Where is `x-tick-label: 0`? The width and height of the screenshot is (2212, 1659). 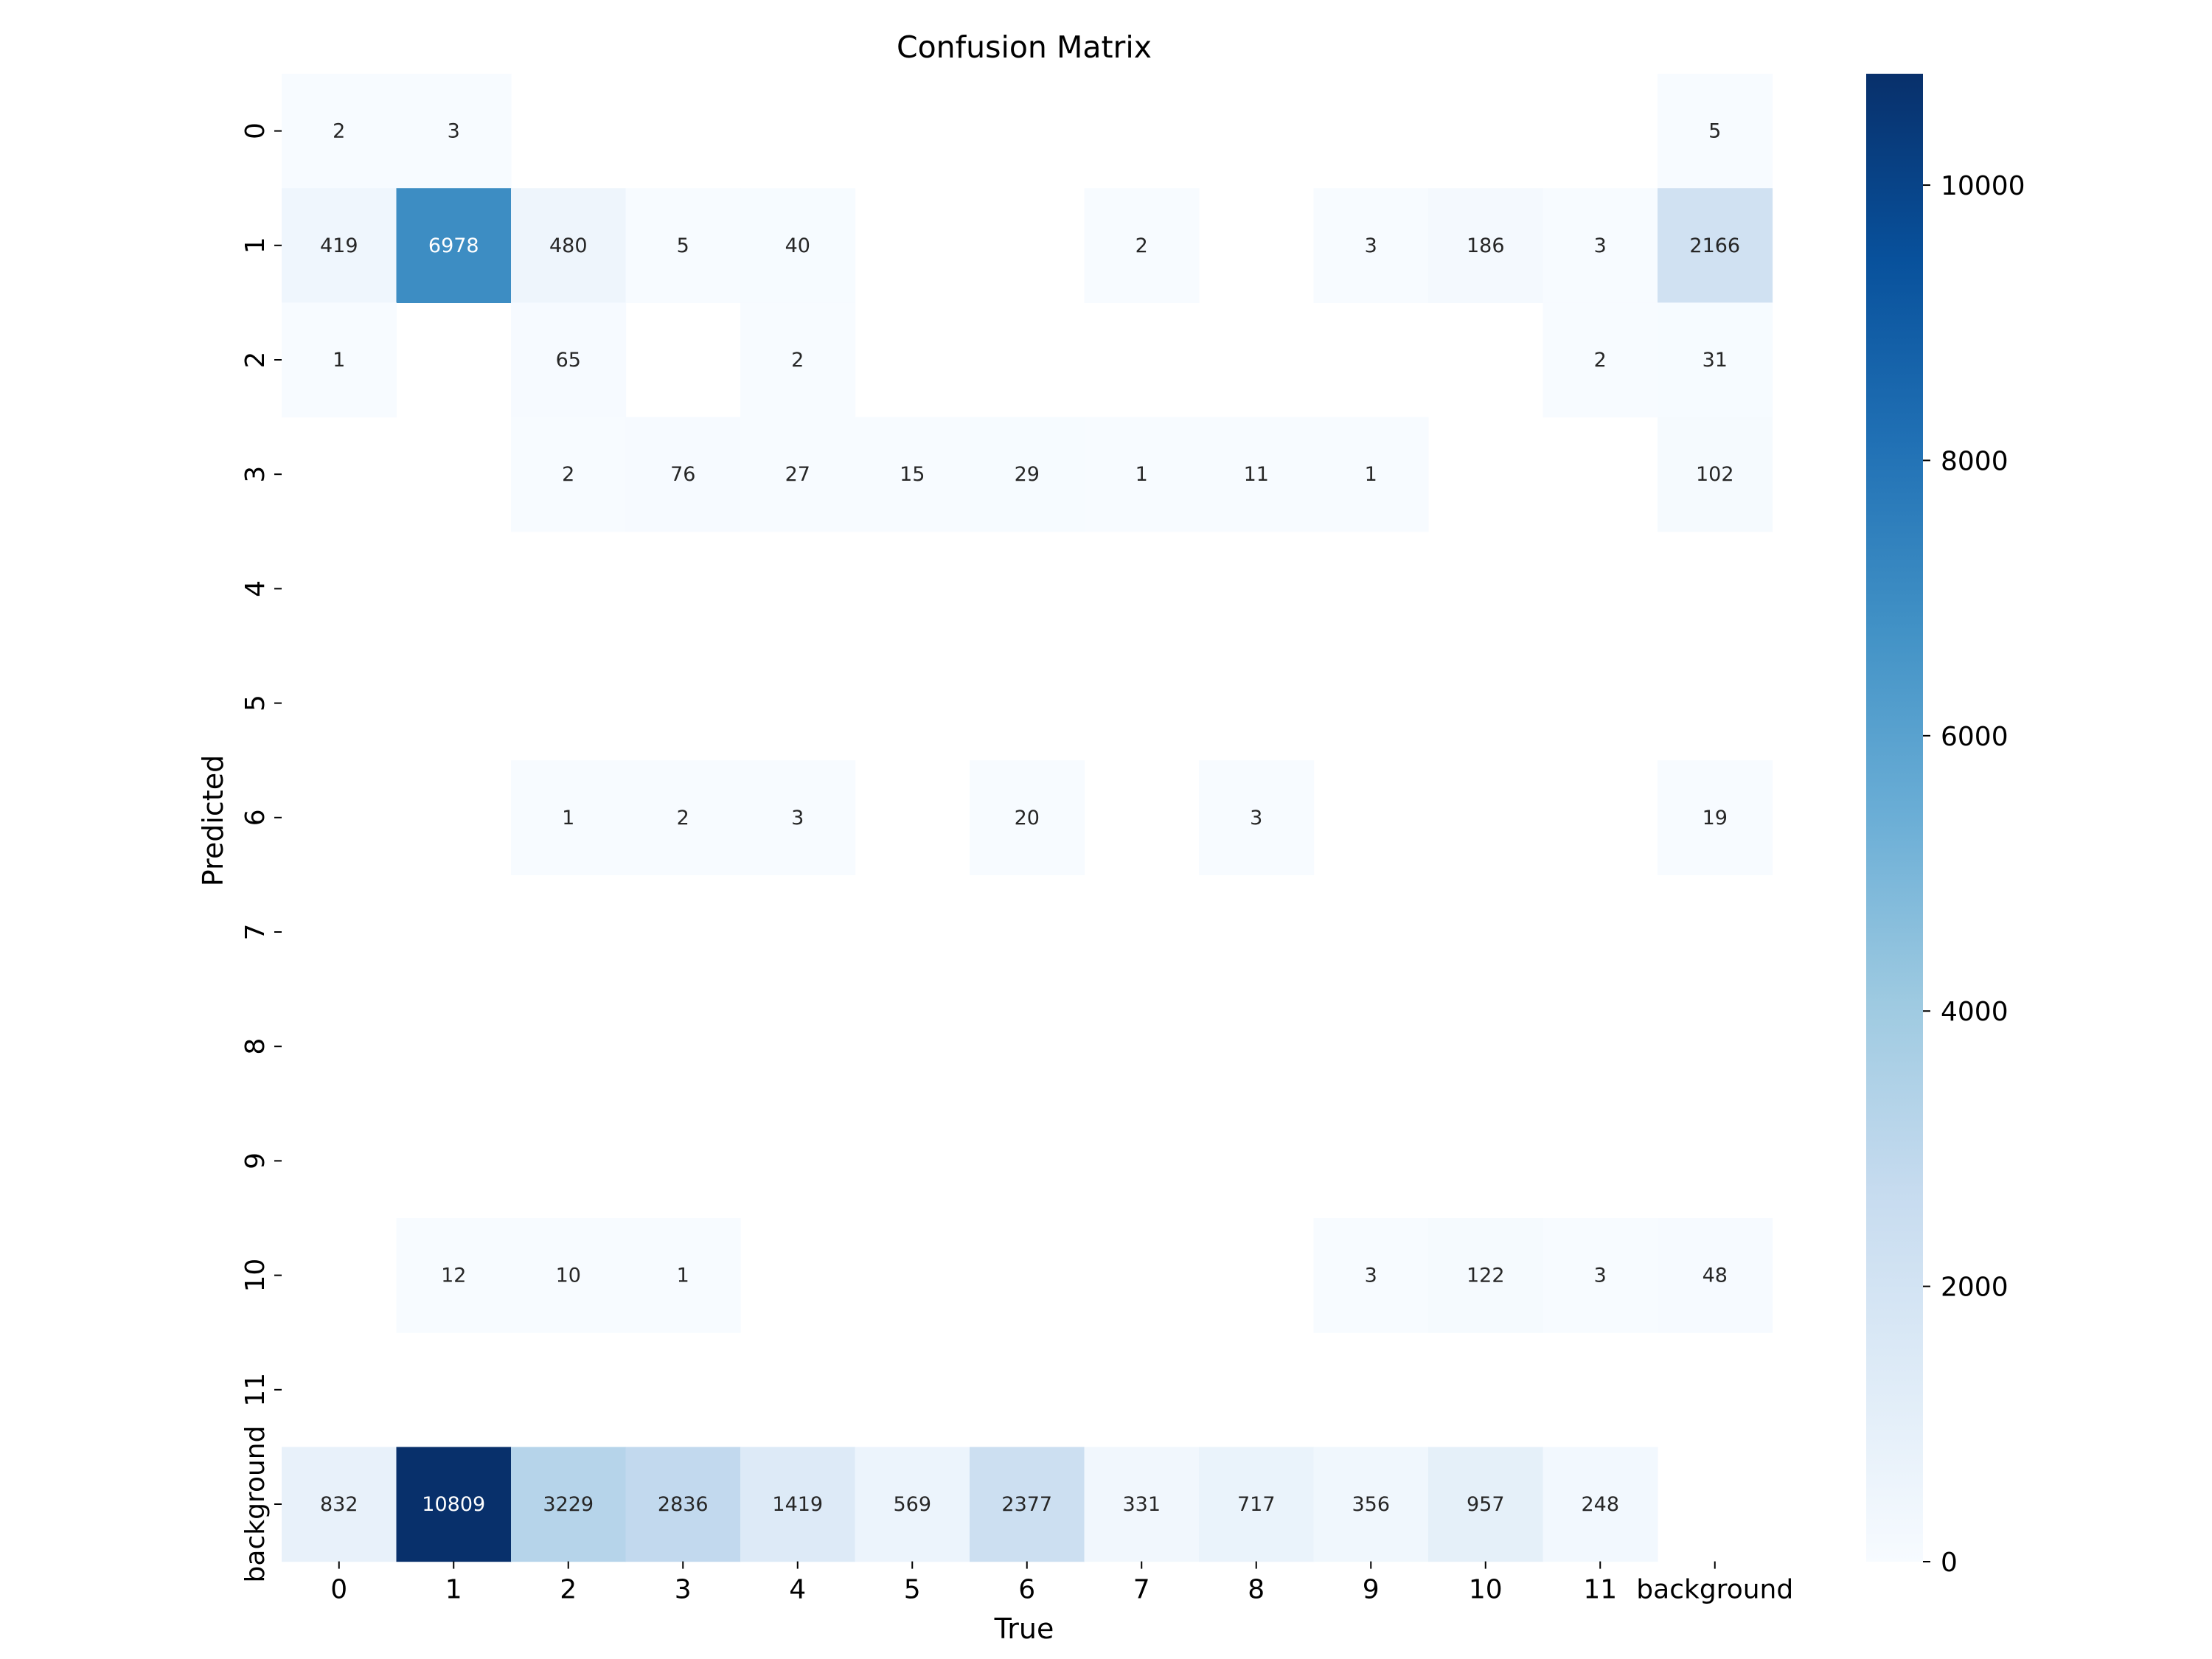 x-tick-label: 0 is located at coordinates (338, 1590).